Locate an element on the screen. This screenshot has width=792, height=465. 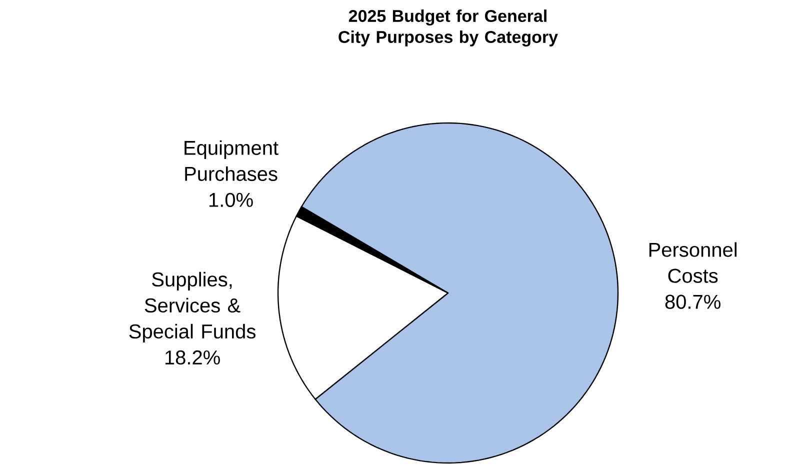
data-label: 80.7% is located at coordinates (692, 301).